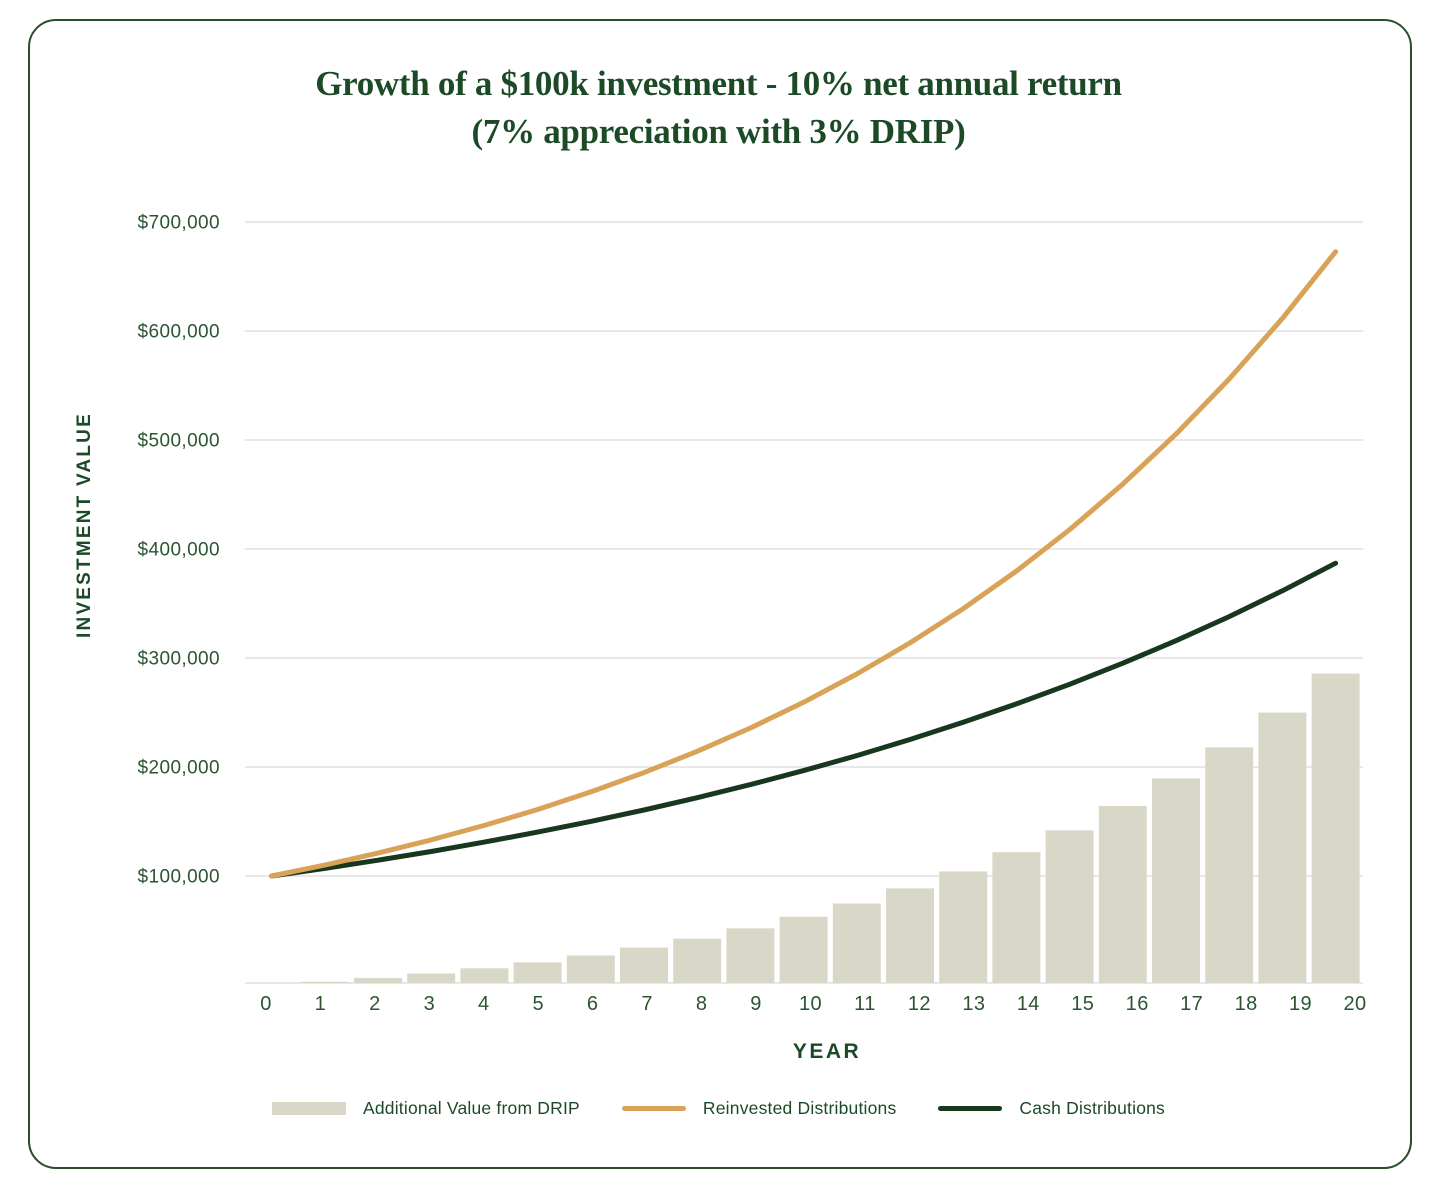 The image size is (1437, 1193). Describe the element at coordinates (266, 1004) in the screenshot. I see `x-tick-label: 0` at that location.